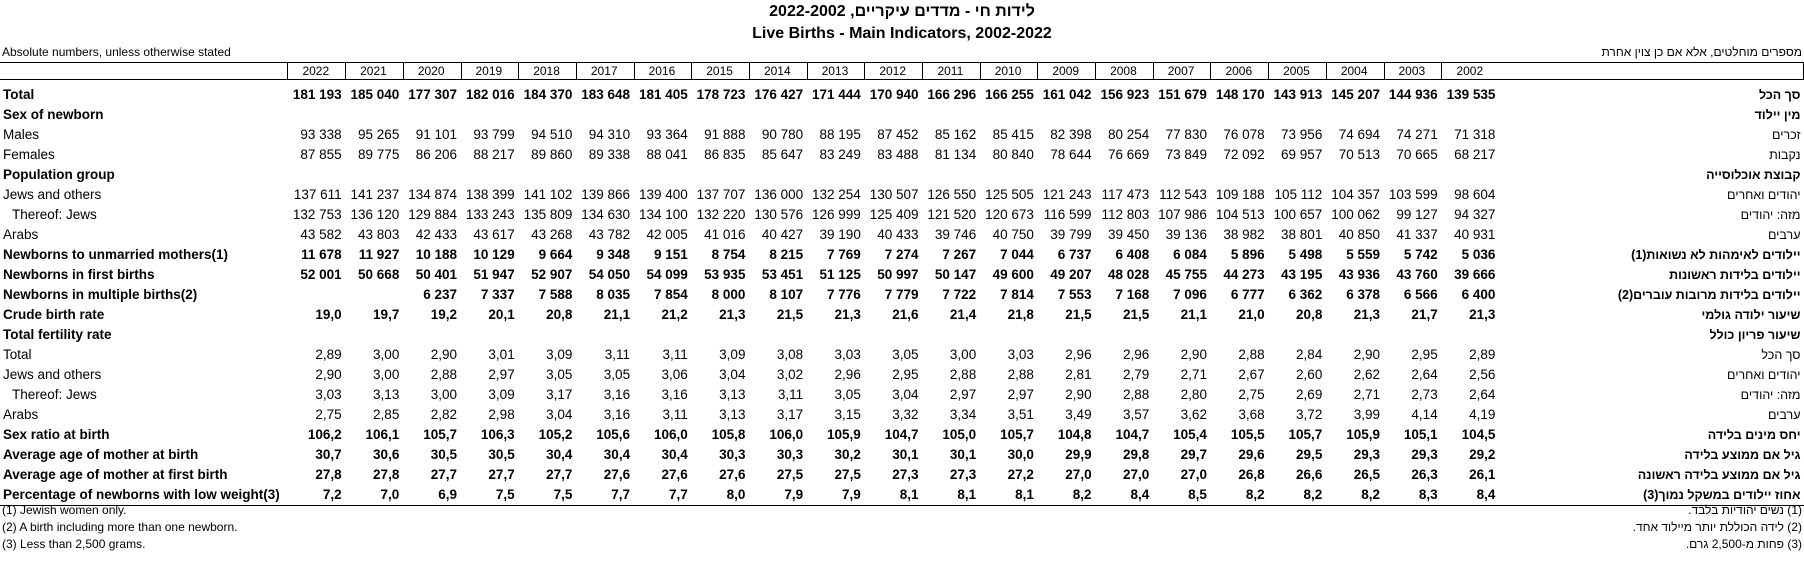 The height and width of the screenshot is (561, 1804). Describe the element at coordinates (1716, 255) in the screenshot. I see `row-label-hebrew: יילודים לאימהות לא נשואות(1)` at that location.